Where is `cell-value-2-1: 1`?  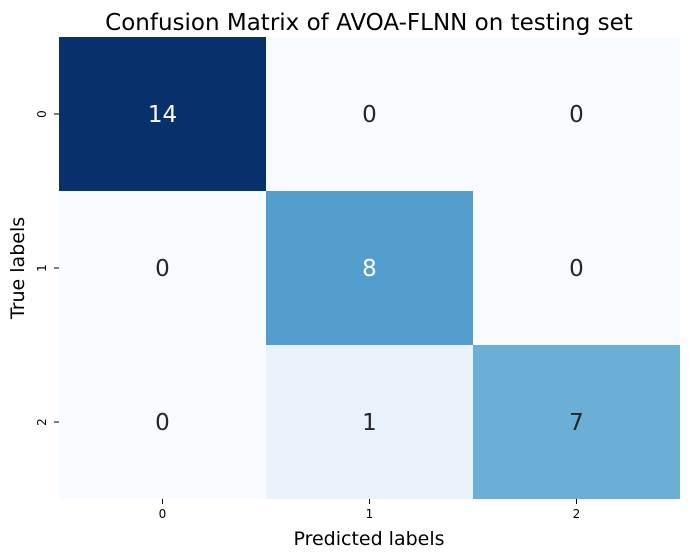
cell-value-2-1: 1 is located at coordinates (369, 423).